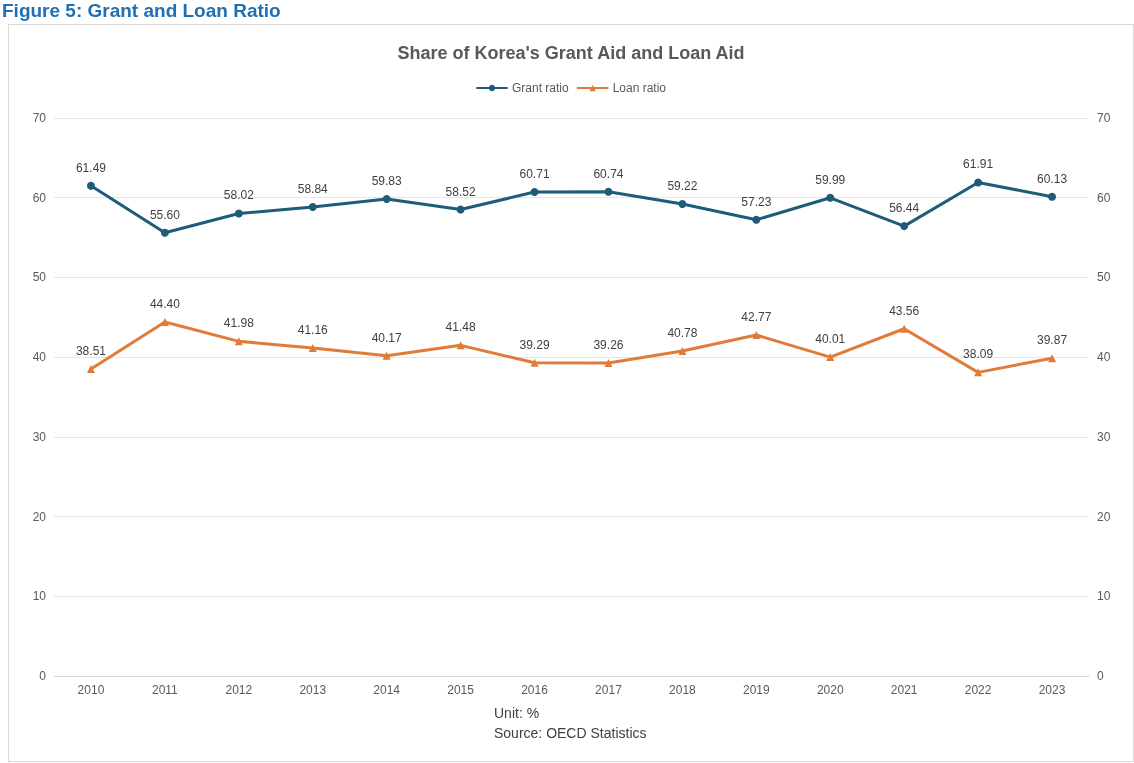 This screenshot has height=763, width=1134. What do you see at coordinates (570, 733) in the screenshot?
I see `source-note: Source: OECD Statistics` at bounding box center [570, 733].